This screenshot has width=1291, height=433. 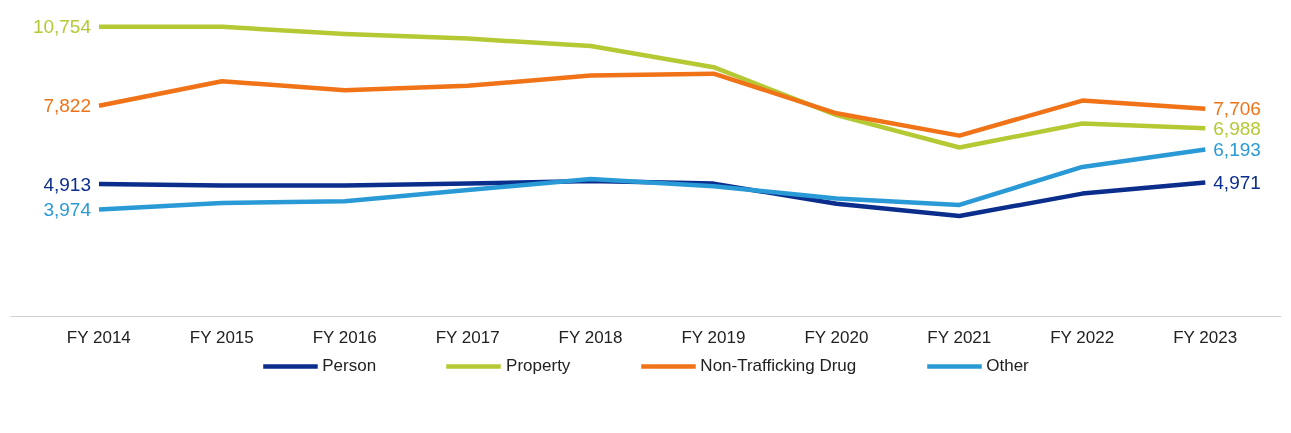 I want to click on data-label: 4,913, so click(x=67, y=184).